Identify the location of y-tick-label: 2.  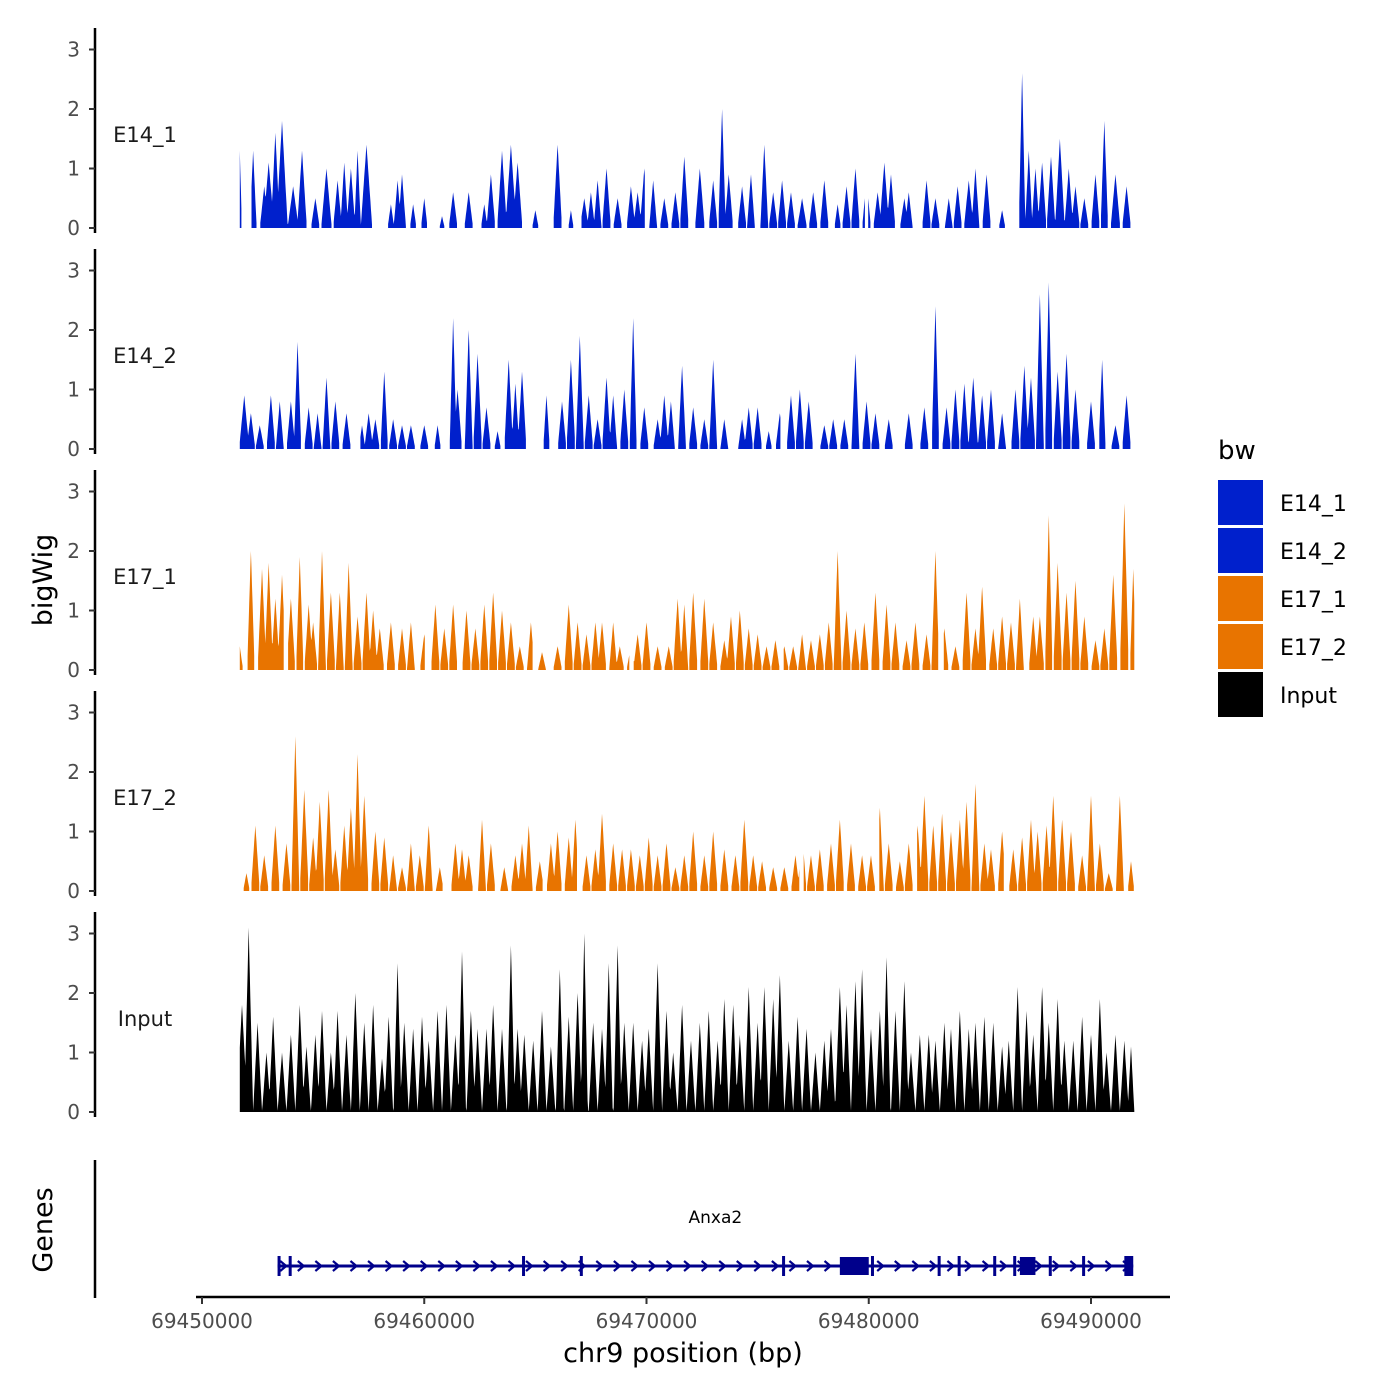
(73, 772).